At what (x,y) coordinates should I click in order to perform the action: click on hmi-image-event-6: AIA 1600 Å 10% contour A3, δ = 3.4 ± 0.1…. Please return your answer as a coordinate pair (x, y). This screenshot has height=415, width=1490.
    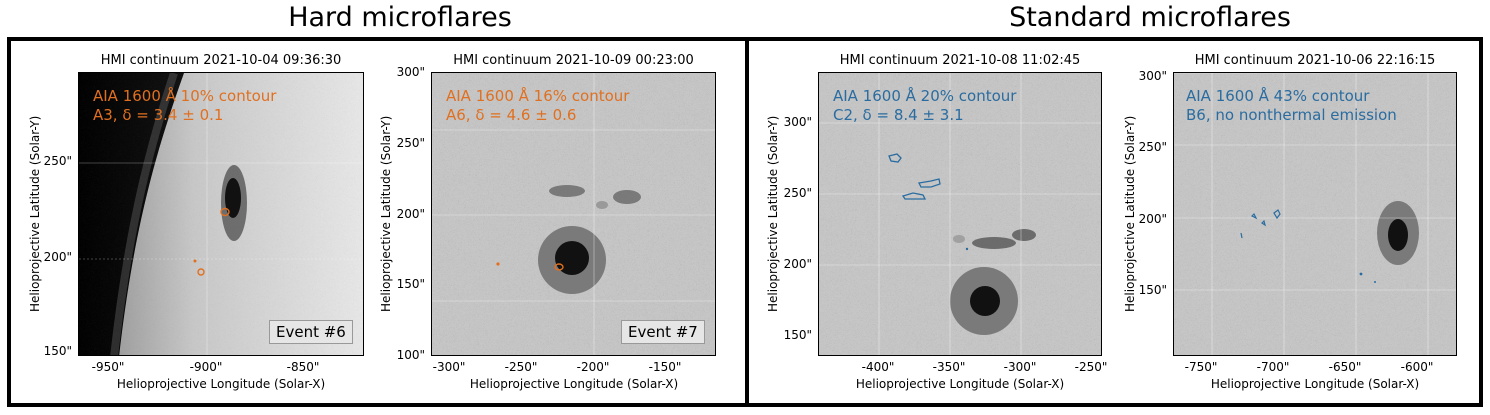
    Looking at the image, I should click on (221, 214).